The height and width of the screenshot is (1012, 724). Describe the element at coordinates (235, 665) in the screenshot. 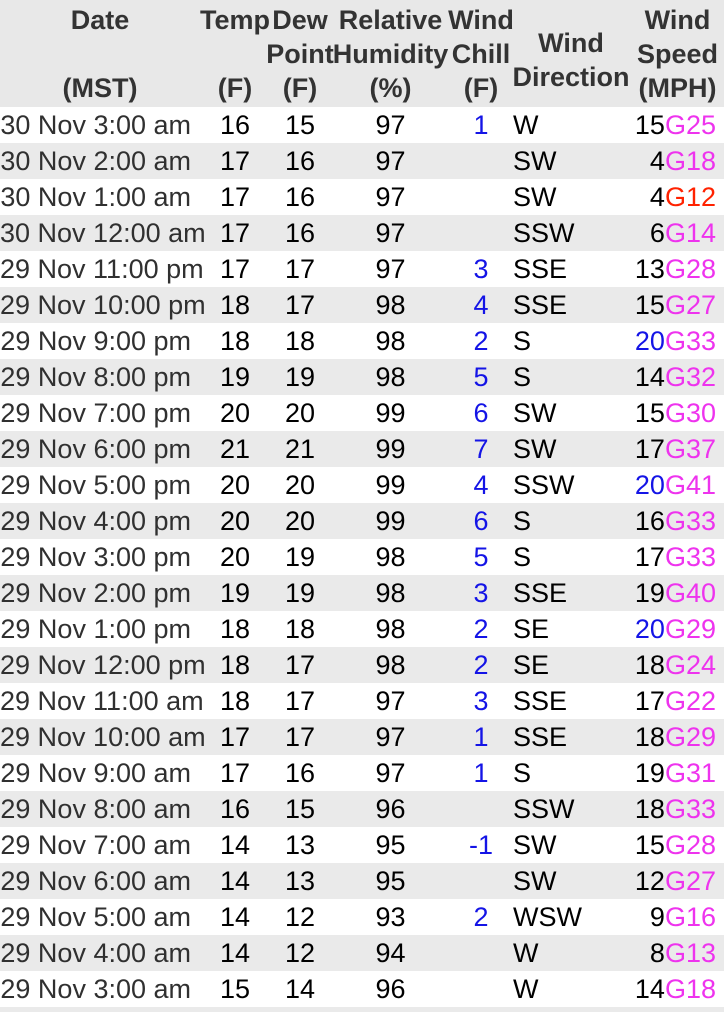

I see `temp-cell: 18` at that location.